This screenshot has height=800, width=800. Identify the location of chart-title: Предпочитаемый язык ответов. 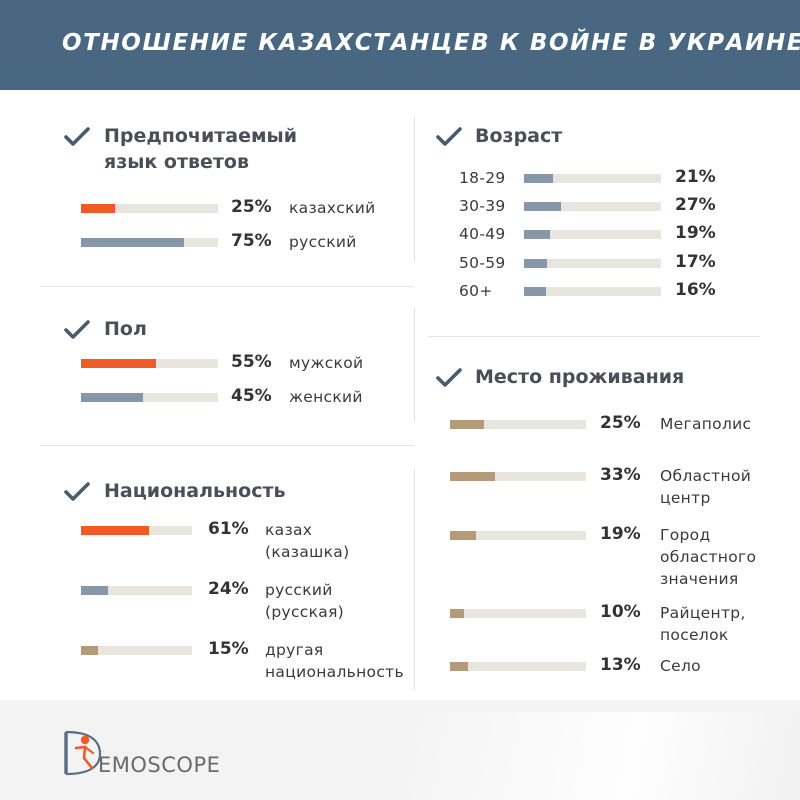
(200, 149).